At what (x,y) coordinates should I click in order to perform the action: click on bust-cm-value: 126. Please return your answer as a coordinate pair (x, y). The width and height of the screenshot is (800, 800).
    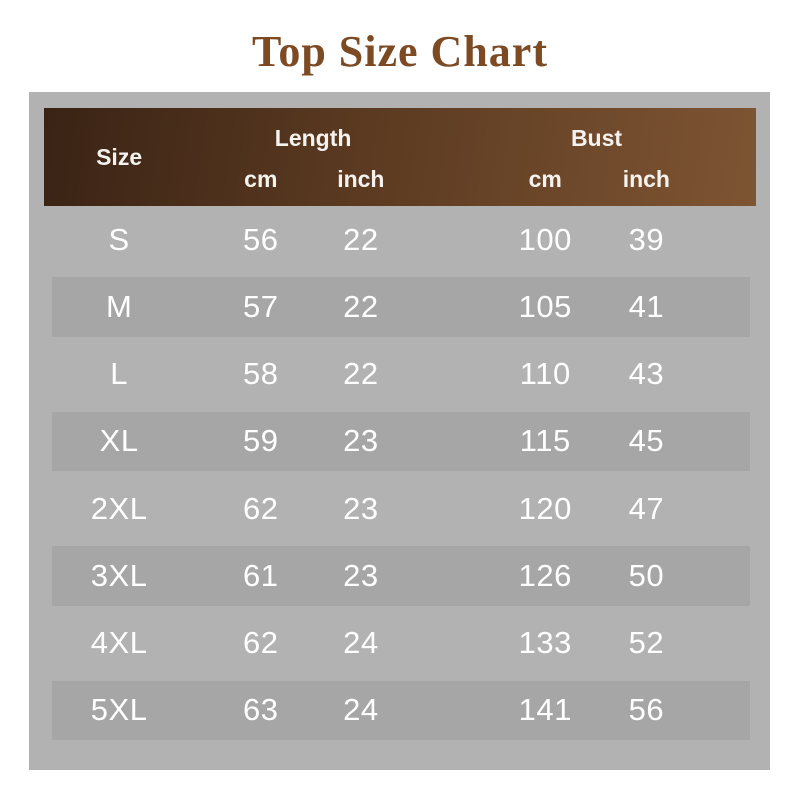
    Looking at the image, I should click on (545, 575).